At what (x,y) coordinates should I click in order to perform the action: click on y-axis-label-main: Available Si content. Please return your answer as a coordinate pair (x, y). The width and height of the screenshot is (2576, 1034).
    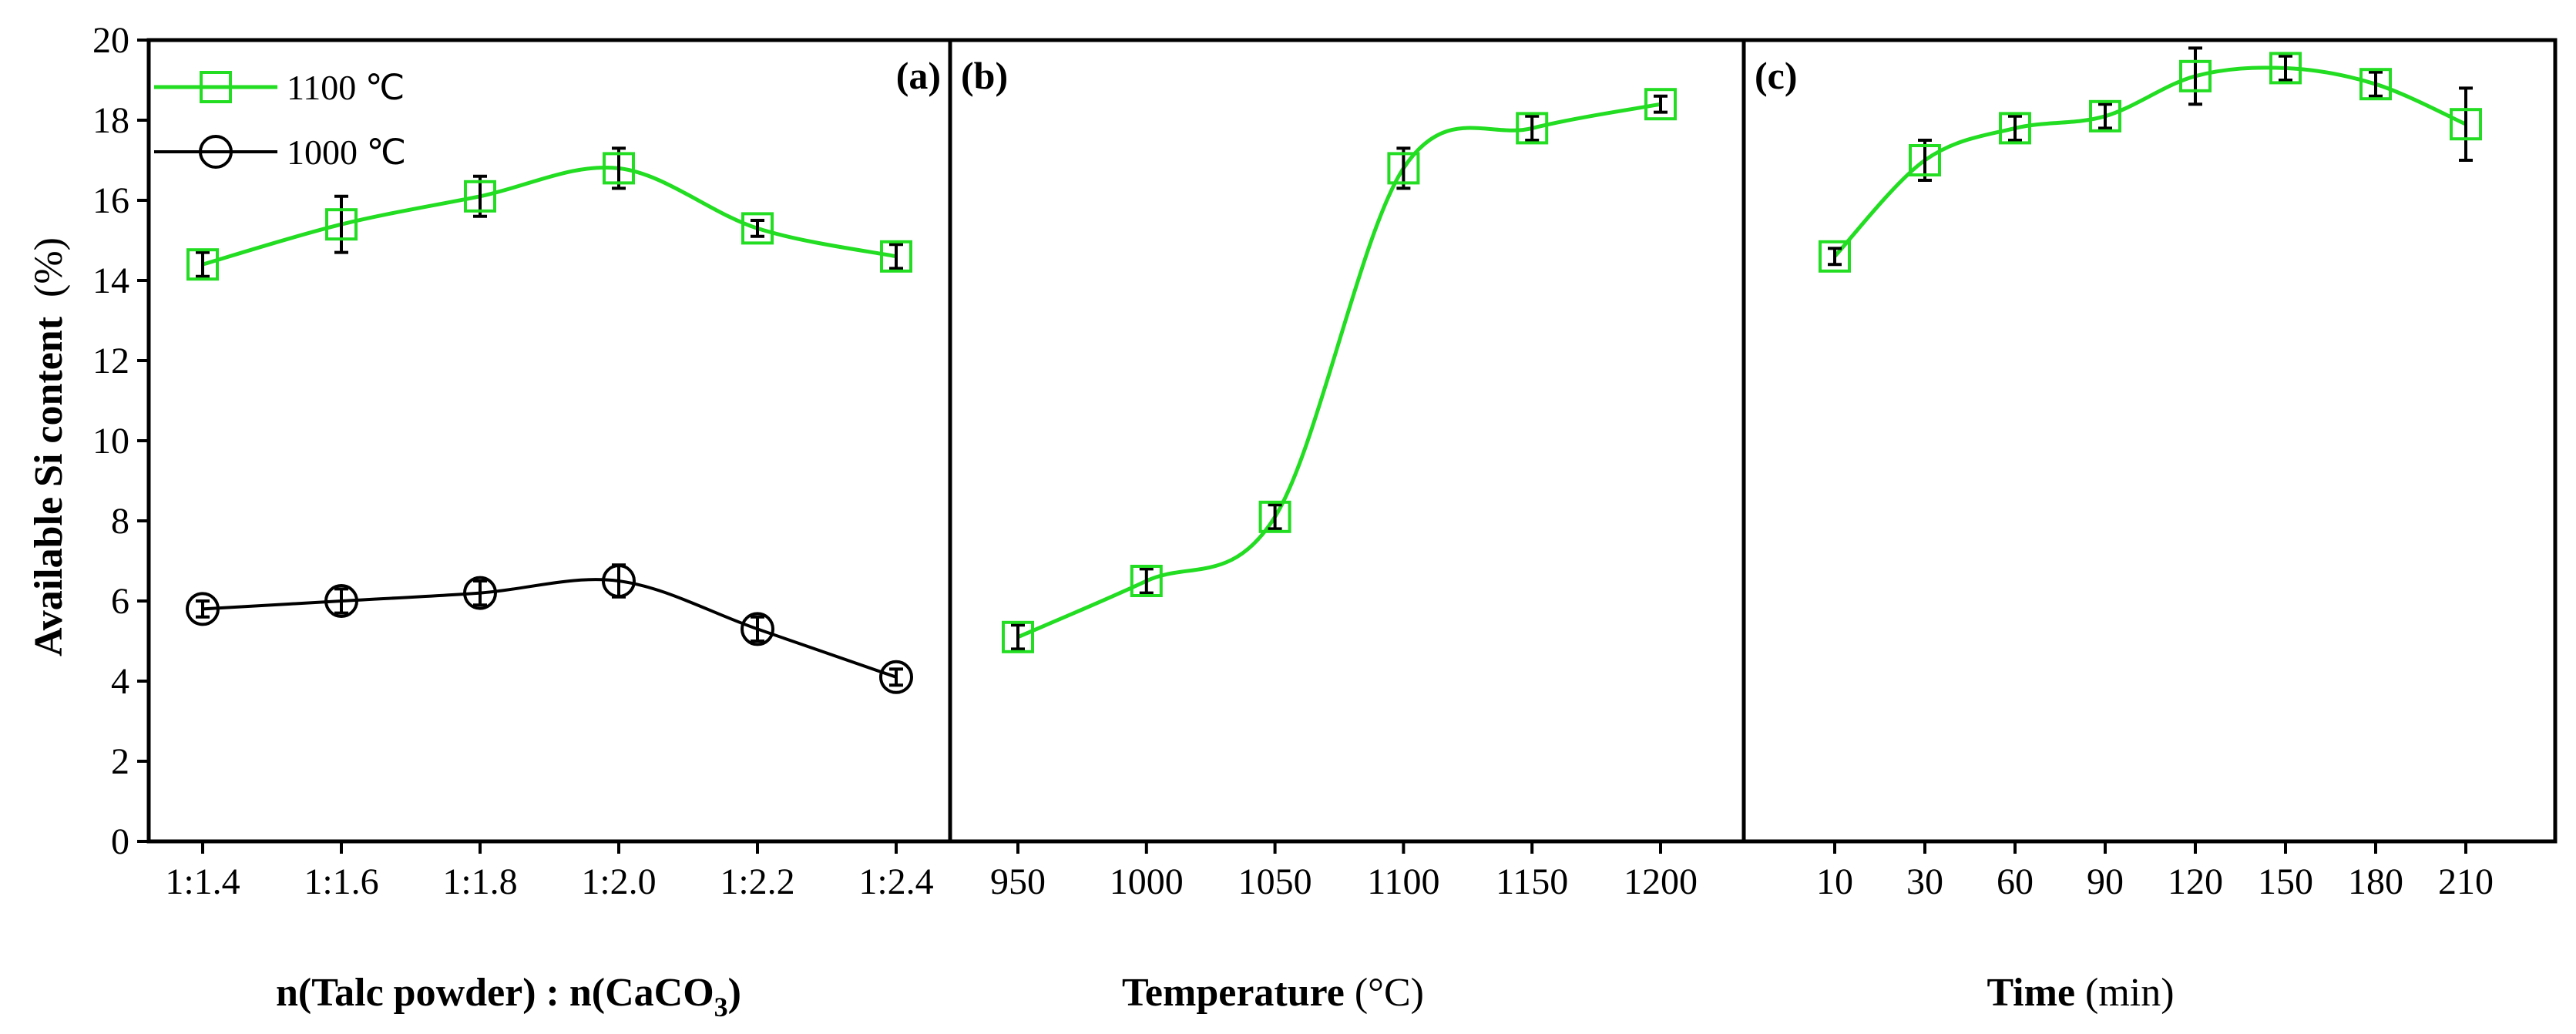
    Looking at the image, I should click on (49, 486).